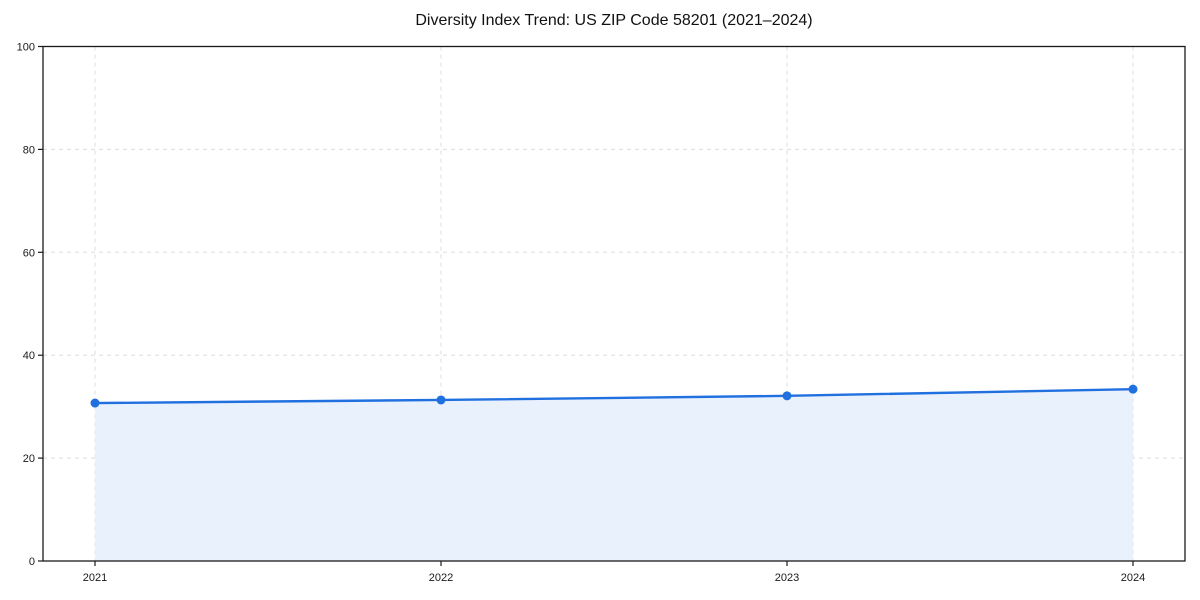 The height and width of the screenshot is (600, 1200). I want to click on y-tick-label: 100, so click(26, 48).